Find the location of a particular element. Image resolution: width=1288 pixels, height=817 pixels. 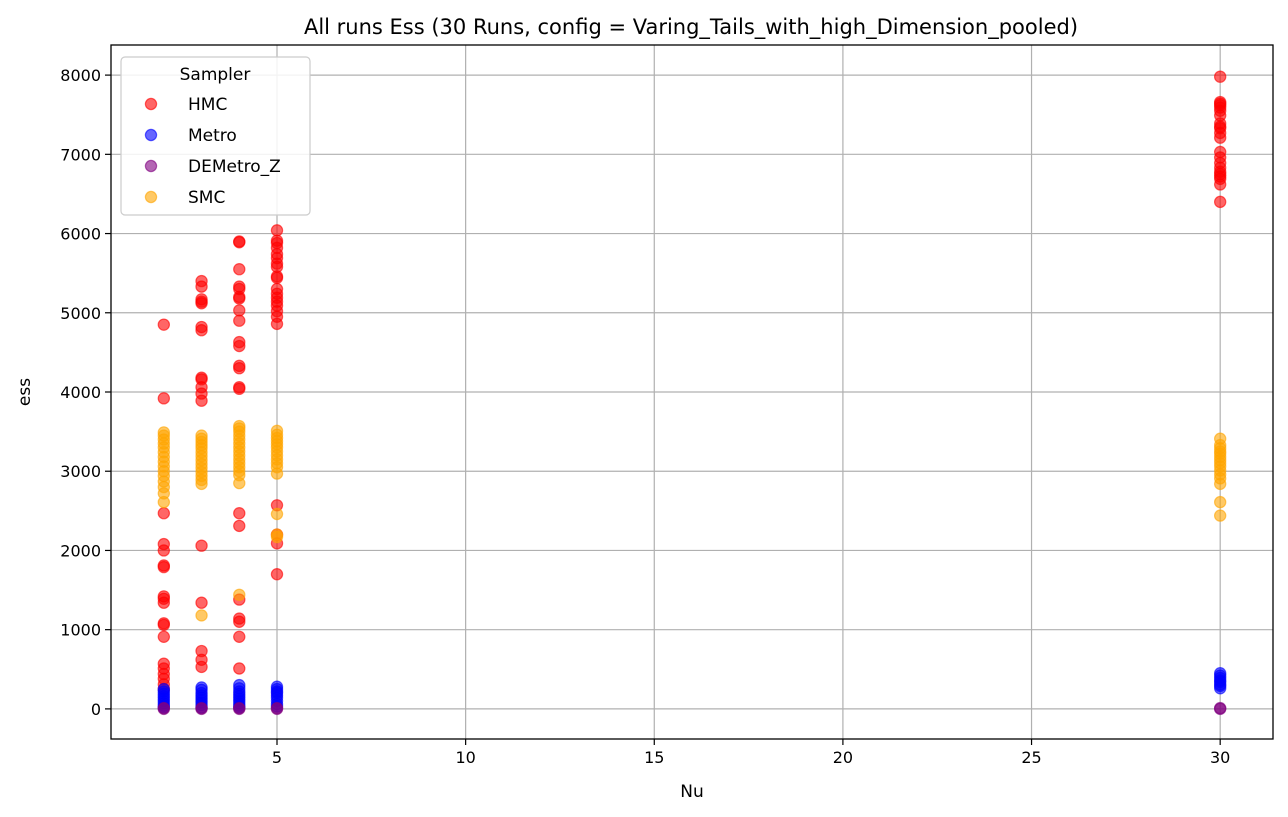

legend-label: Metro is located at coordinates (212, 136).